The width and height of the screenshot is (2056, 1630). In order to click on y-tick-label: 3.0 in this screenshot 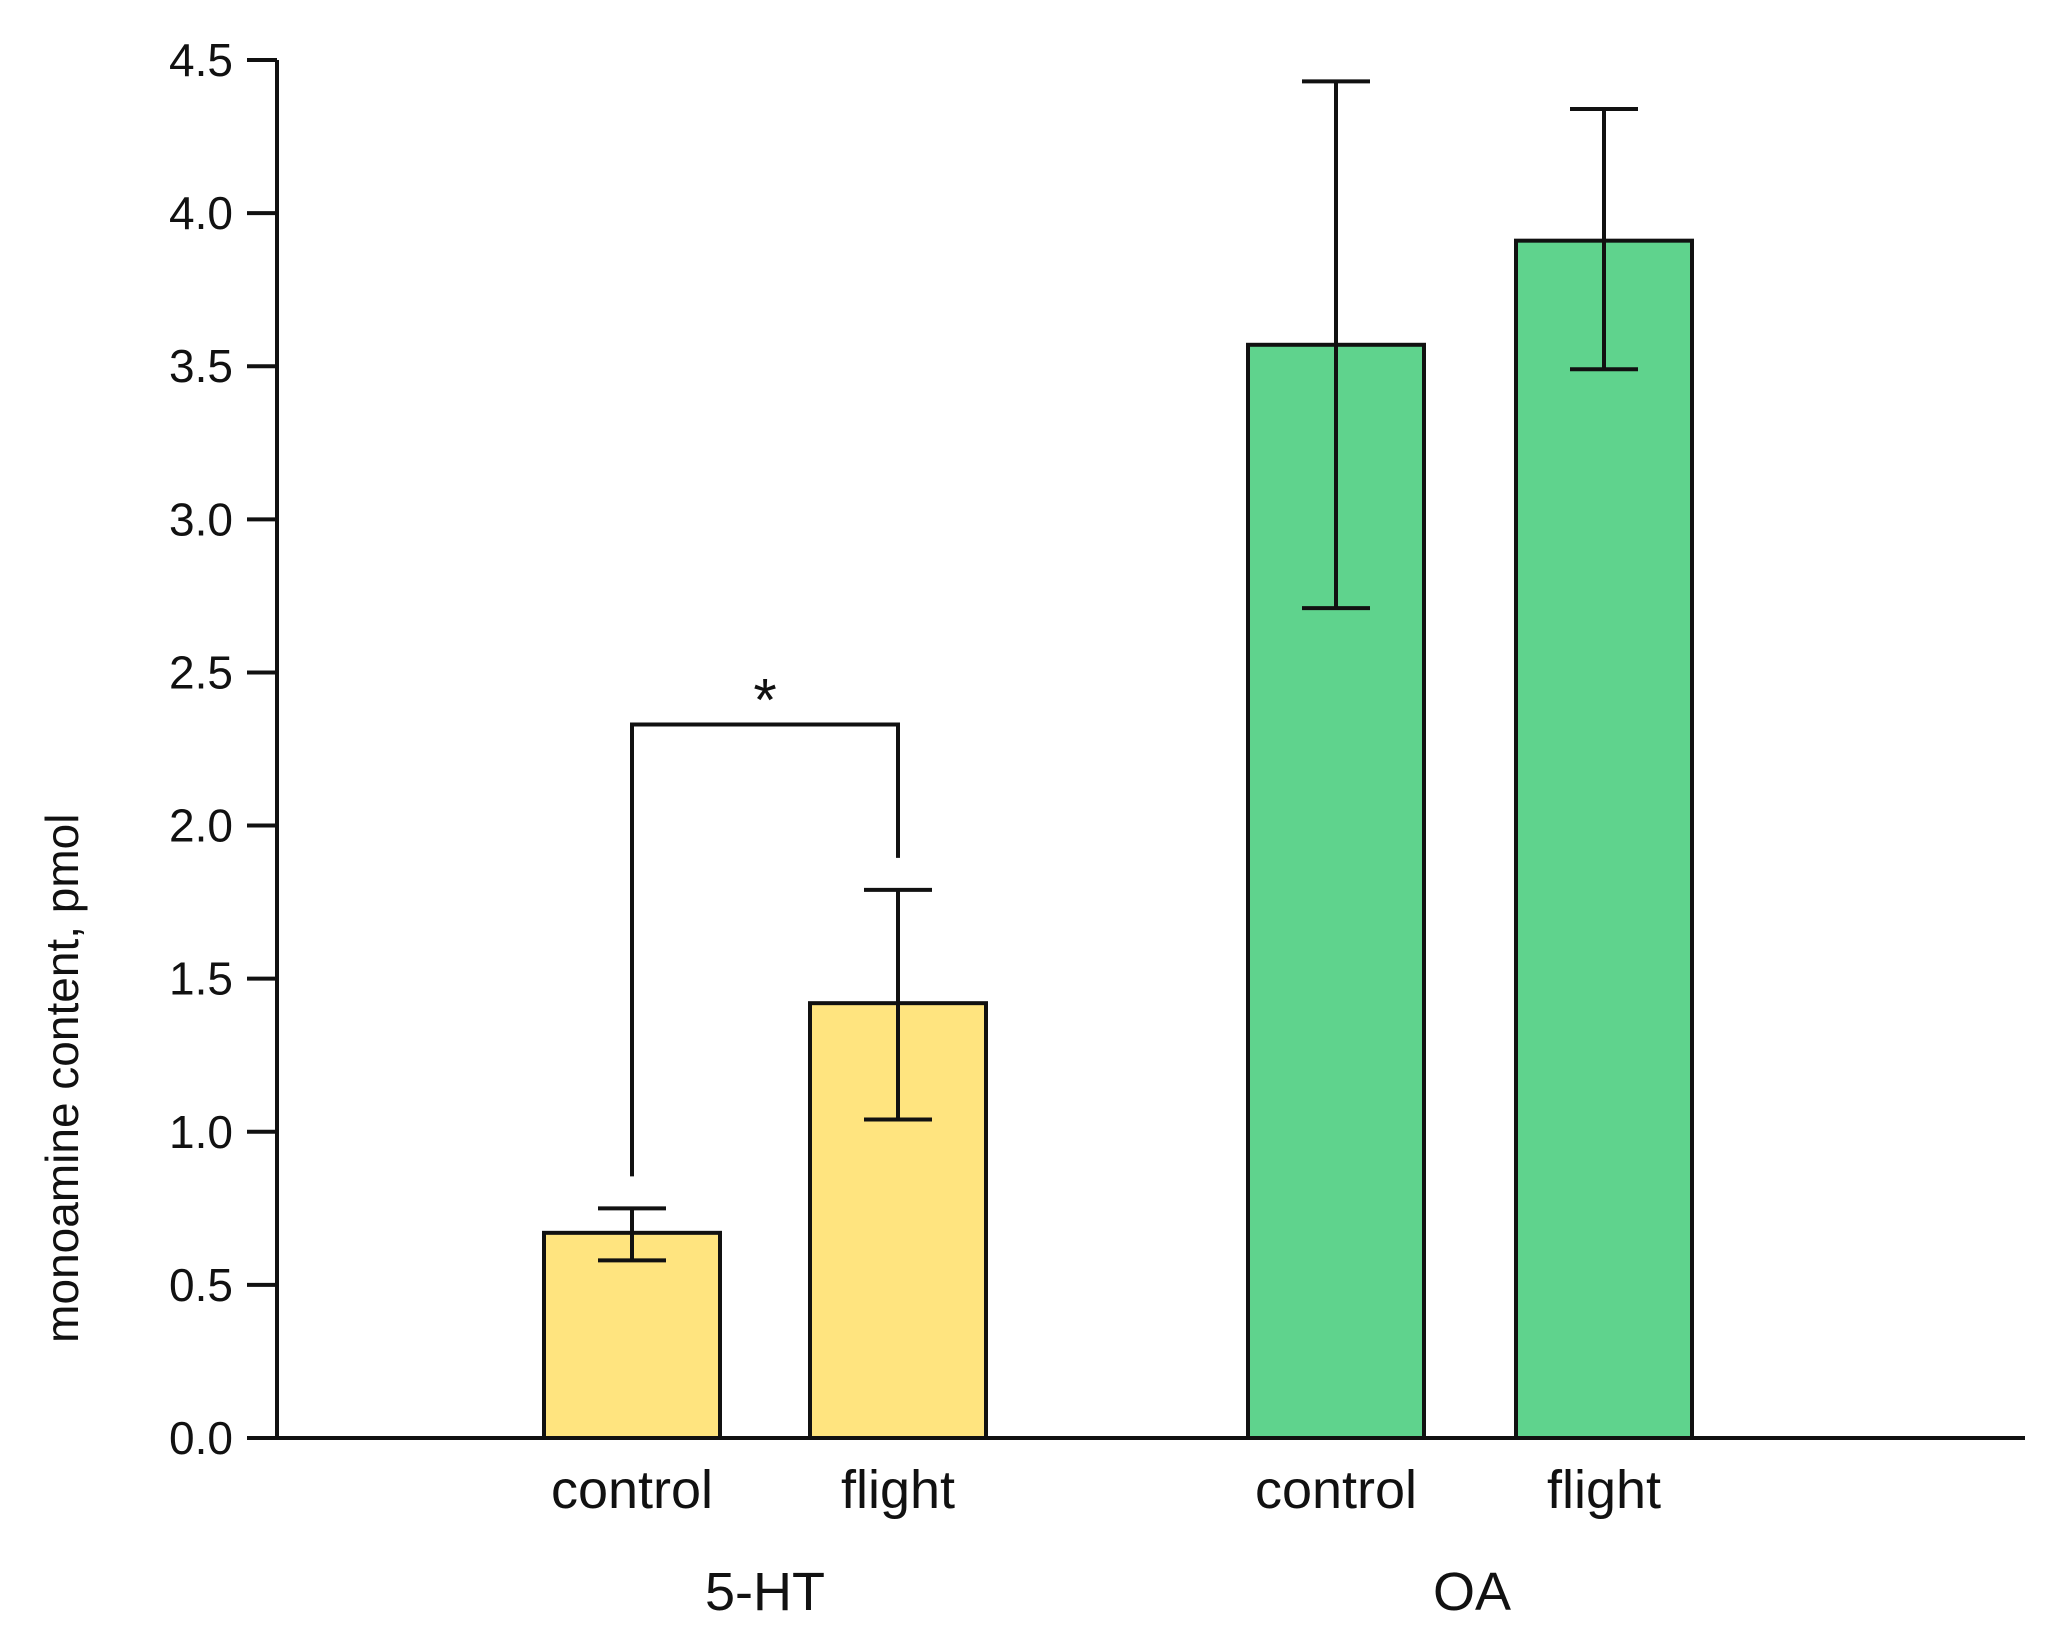, I will do `click(201, 519)`.